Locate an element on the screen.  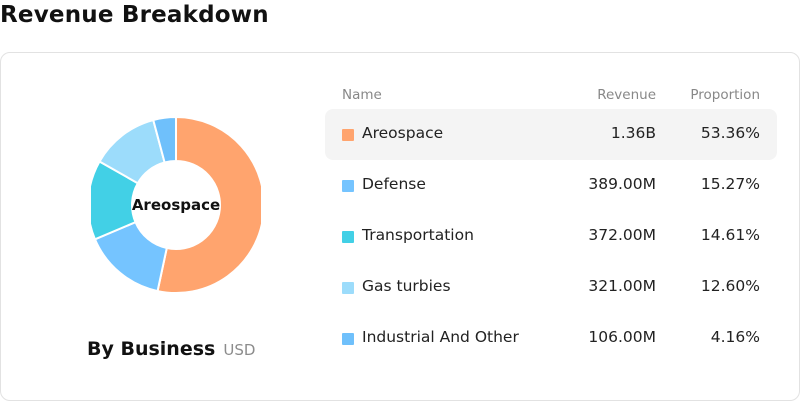
table-row: Areospace 1.36B 53.36% is located at coordinates (551, 134).